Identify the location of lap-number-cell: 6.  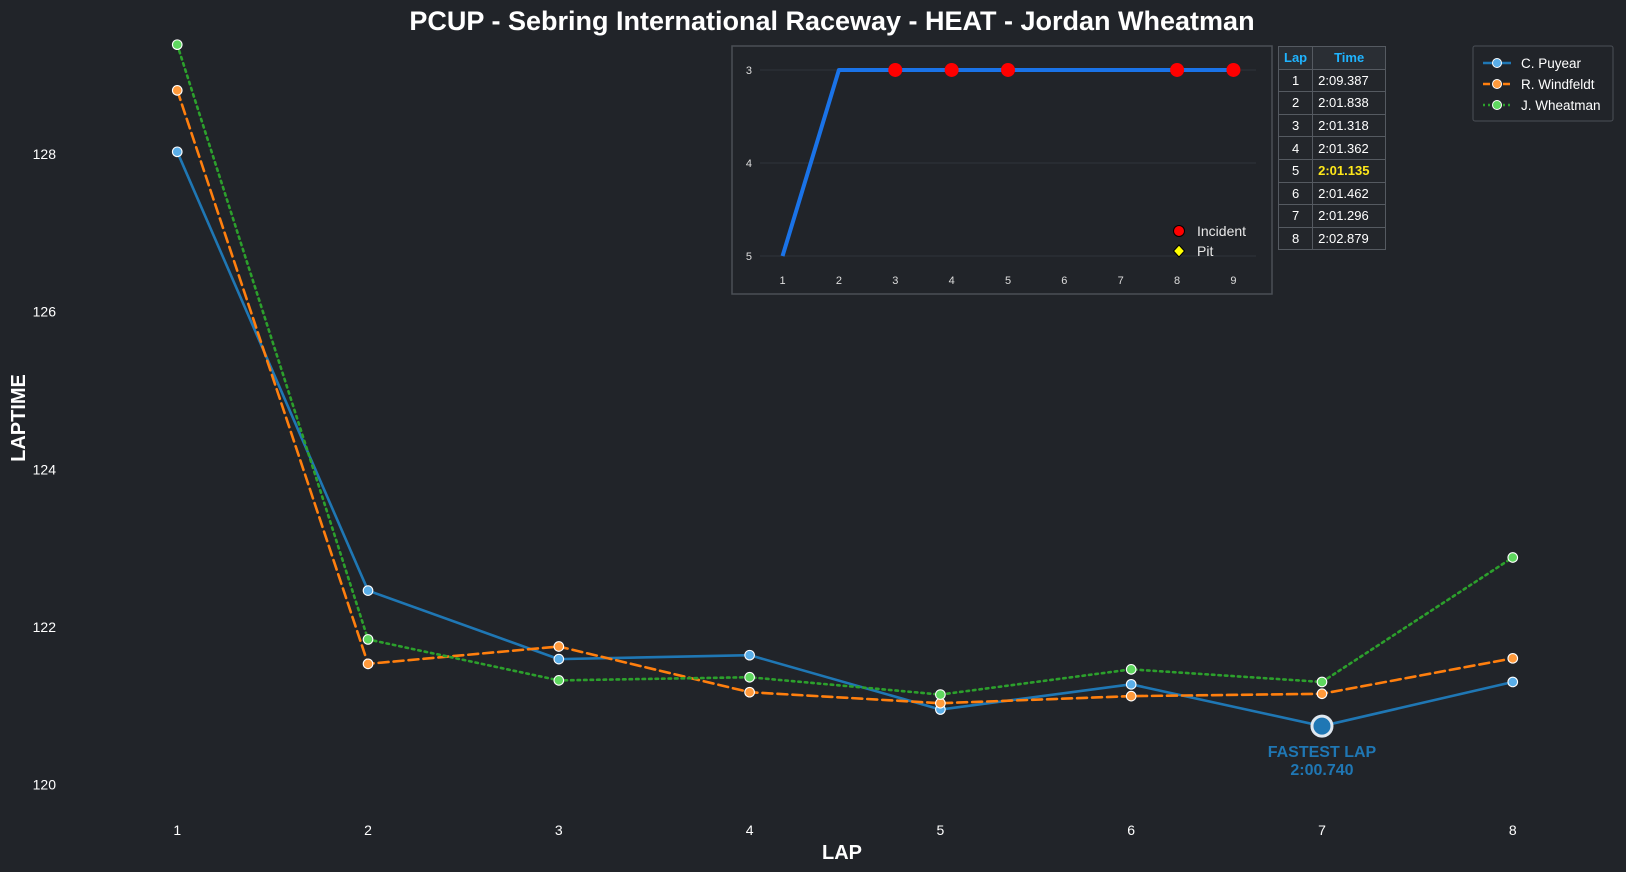
(1295, 193).